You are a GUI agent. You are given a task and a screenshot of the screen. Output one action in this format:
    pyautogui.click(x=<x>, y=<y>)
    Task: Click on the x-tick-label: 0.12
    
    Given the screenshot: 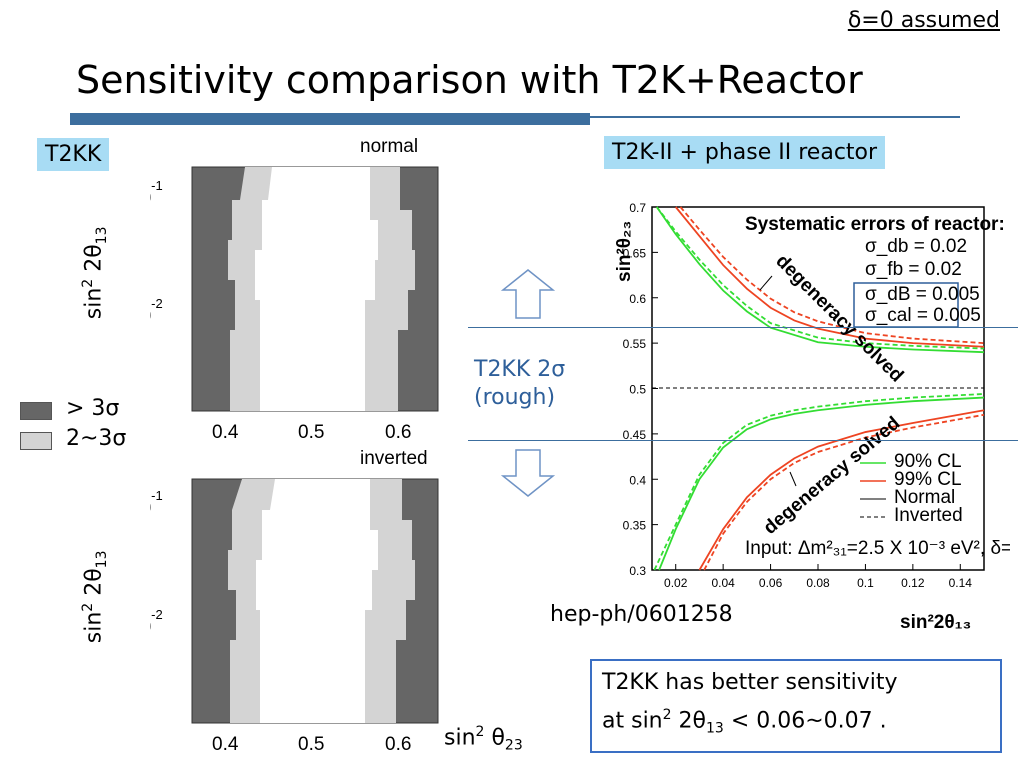 What is the action you would take?
    pyautogui.click(x=913, y=583)
    